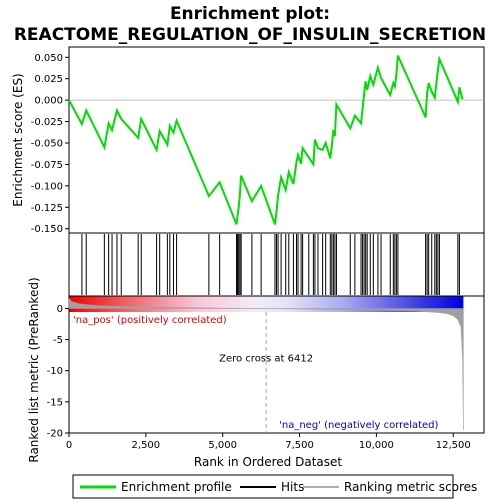 The image size is (500, 500). I want to click on legend-label-ranking-metric: Ranking metric scores, so click(410, 487).